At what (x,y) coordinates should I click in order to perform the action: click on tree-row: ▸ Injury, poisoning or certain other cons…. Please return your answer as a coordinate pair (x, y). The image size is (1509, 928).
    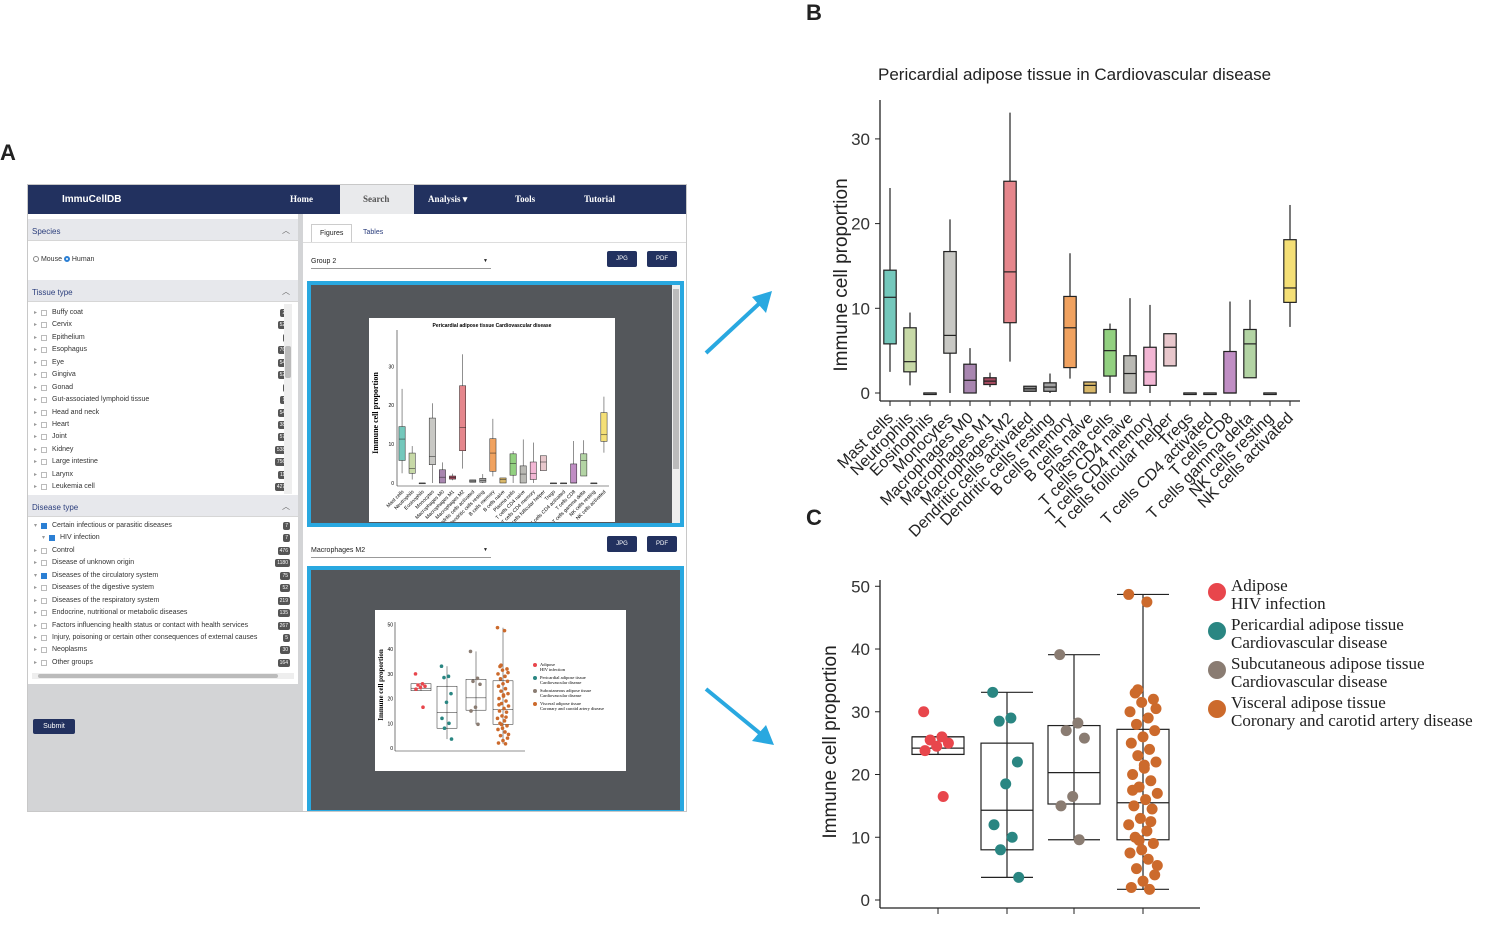
    Looking at the image, I should click on (161, 638).